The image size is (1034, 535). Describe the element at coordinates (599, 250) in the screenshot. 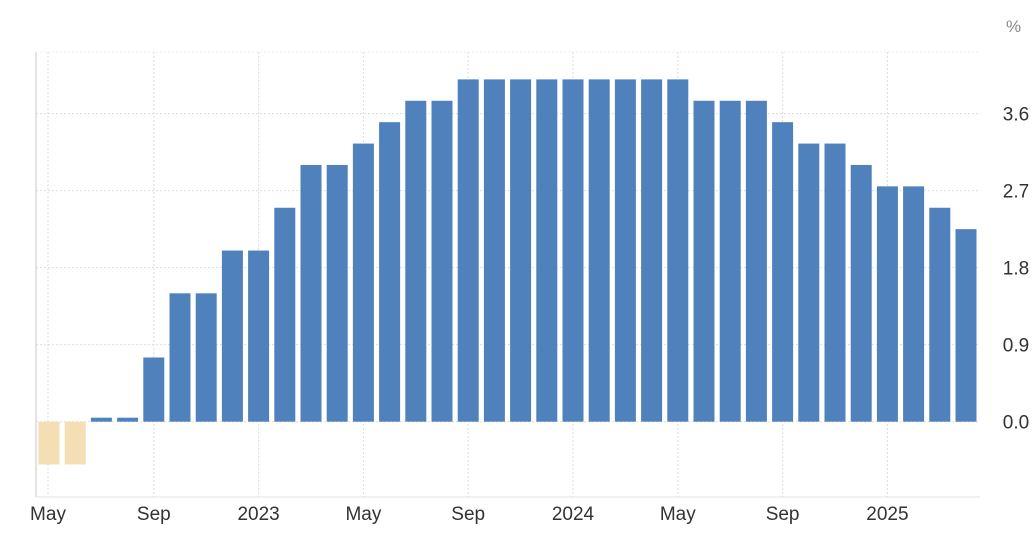

I see `bar-feb-2024` at that location.